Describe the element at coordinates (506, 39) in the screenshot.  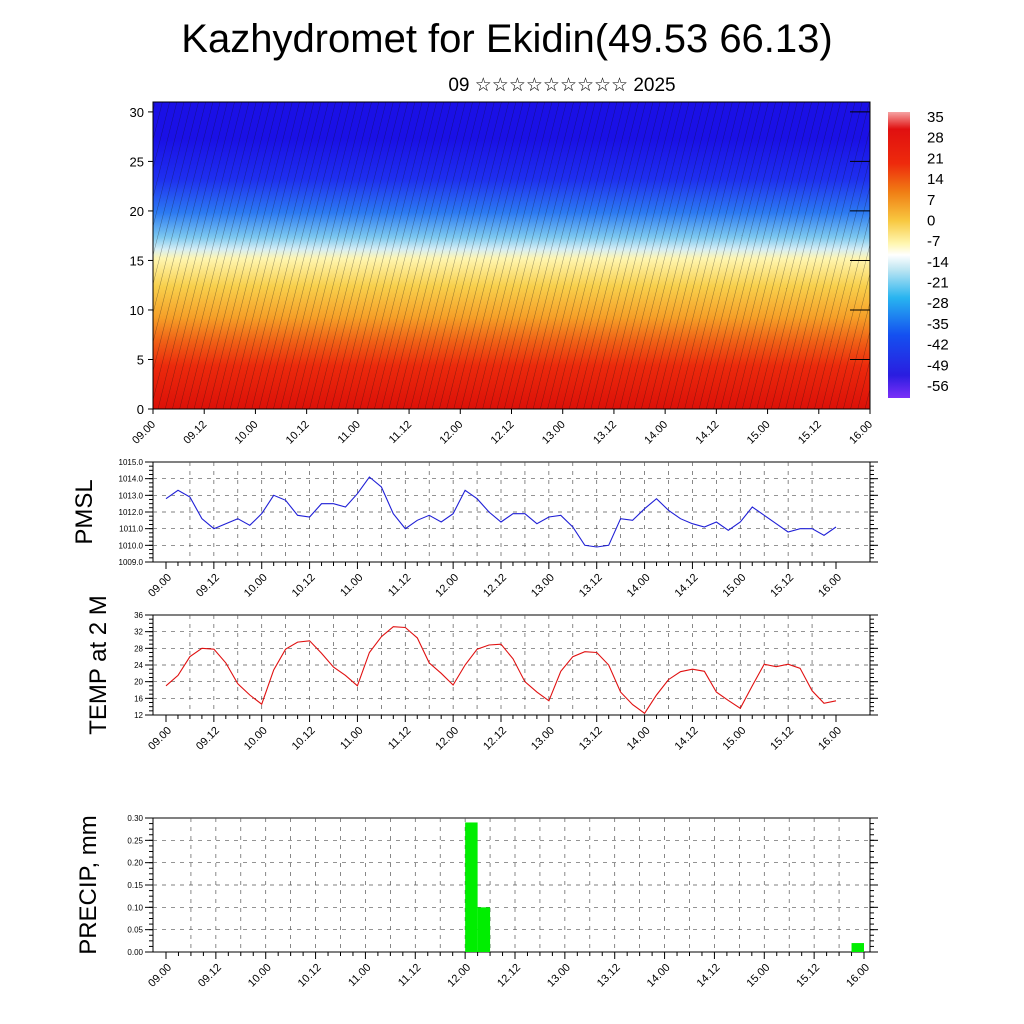
I see `chart-title: Kazhydromet for Ekidin(49.53 66.13)` at that location.